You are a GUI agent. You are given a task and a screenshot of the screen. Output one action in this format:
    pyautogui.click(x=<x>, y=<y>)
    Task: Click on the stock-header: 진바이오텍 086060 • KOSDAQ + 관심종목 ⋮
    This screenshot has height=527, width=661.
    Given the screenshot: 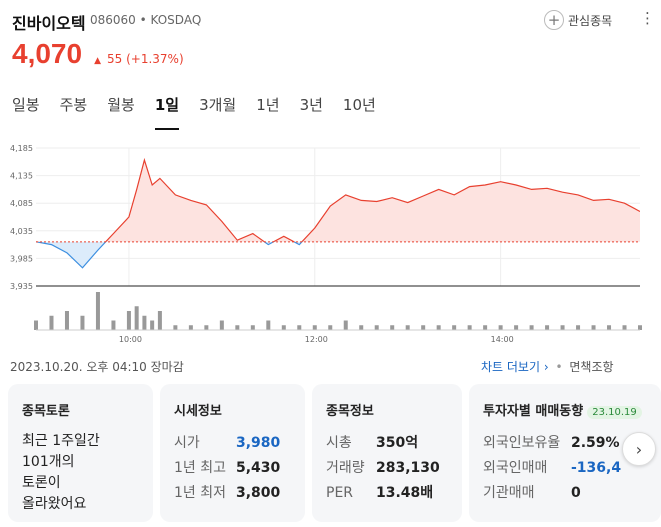 What is the action you would take?
    pyautogui.click(x=333, y=23)
    